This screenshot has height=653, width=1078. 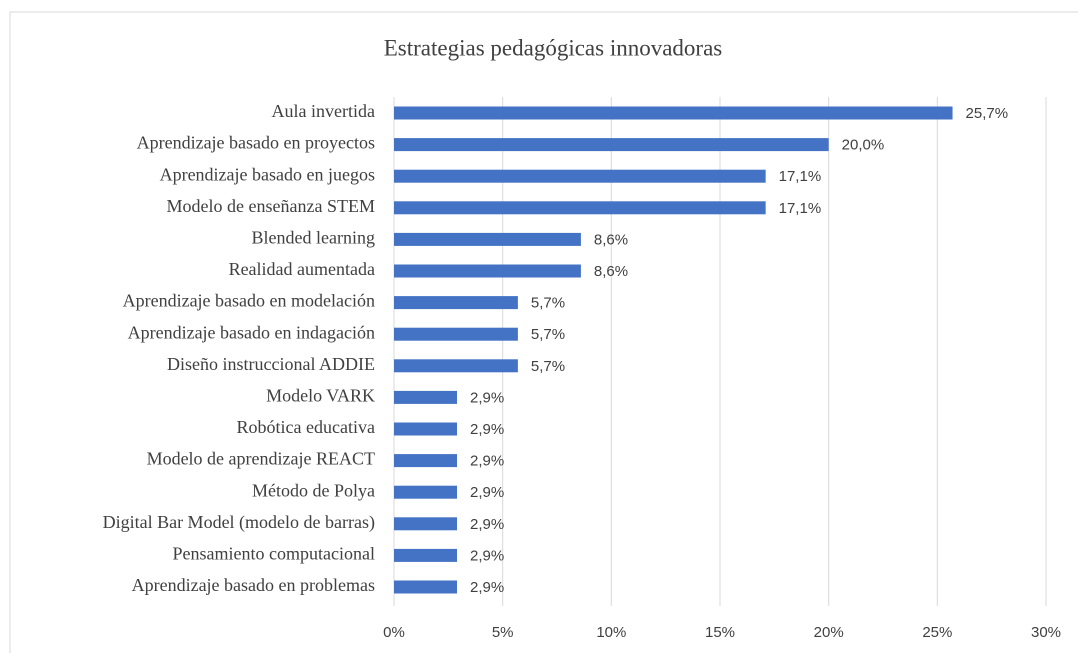 What do you see at coordinates (1046, 632) in the screenshot?
I see `x-tick-label: 30%` at bounding box center [1046, 632].